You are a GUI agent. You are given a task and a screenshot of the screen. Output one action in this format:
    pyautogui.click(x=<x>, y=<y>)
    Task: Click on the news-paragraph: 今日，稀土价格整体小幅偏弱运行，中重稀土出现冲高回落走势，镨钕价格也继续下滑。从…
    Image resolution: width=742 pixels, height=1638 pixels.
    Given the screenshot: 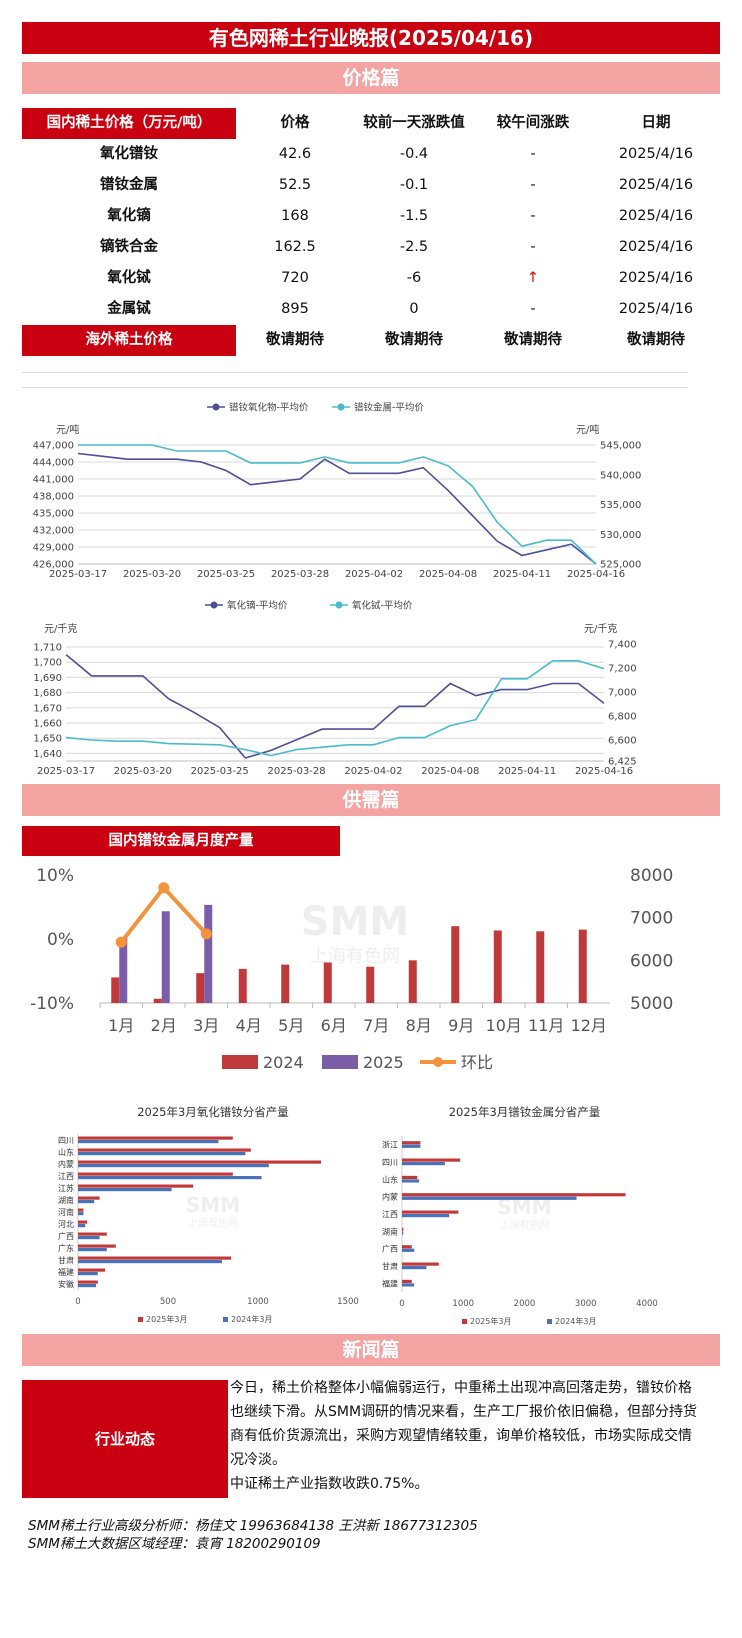 What is the action you would take?
    pyautogui.click(x=464, y=1424)
    